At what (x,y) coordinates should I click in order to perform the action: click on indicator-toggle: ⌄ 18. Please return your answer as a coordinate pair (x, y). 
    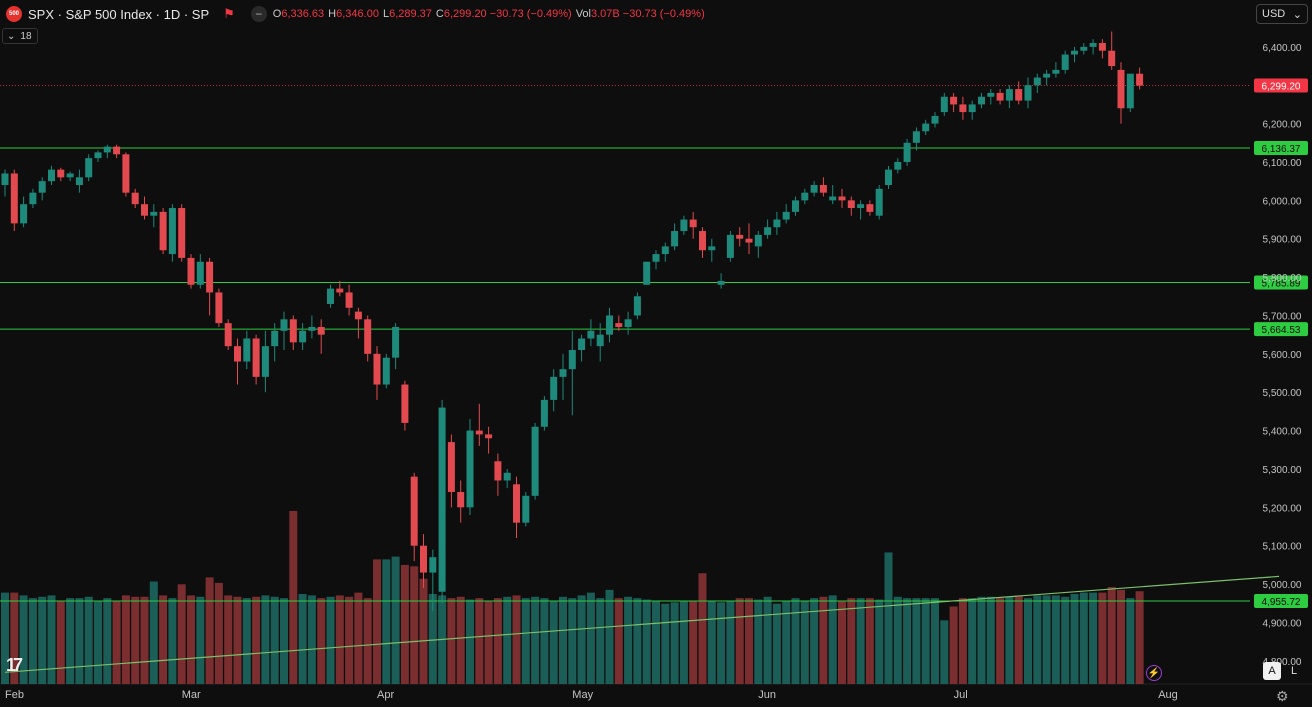
    Looking at the image, I should click on (20, 36).